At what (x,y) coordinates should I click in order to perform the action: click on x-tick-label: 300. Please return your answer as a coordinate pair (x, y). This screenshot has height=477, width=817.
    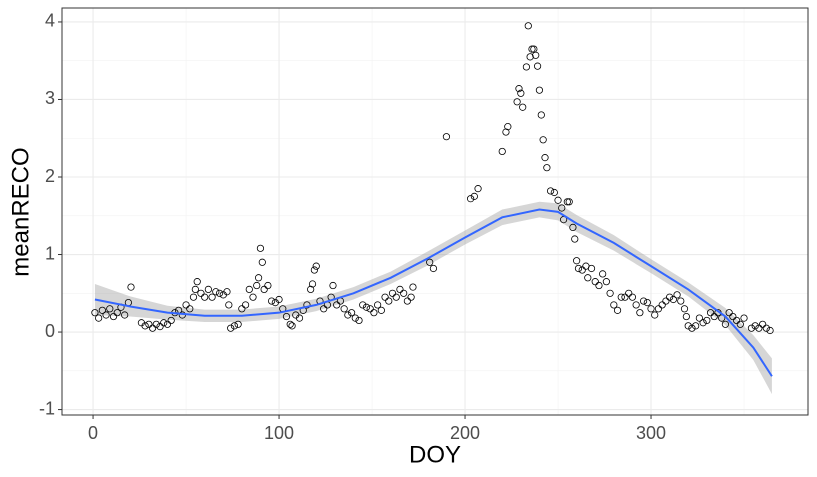
    Looking at the image, I should click on (651, 433).